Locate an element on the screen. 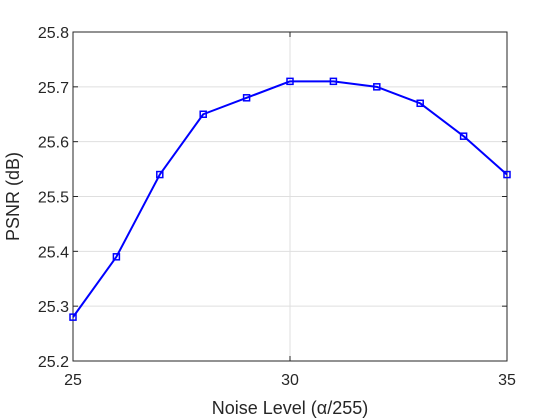  y-tick-label: 25.8 is located at coordinates (53, 33).